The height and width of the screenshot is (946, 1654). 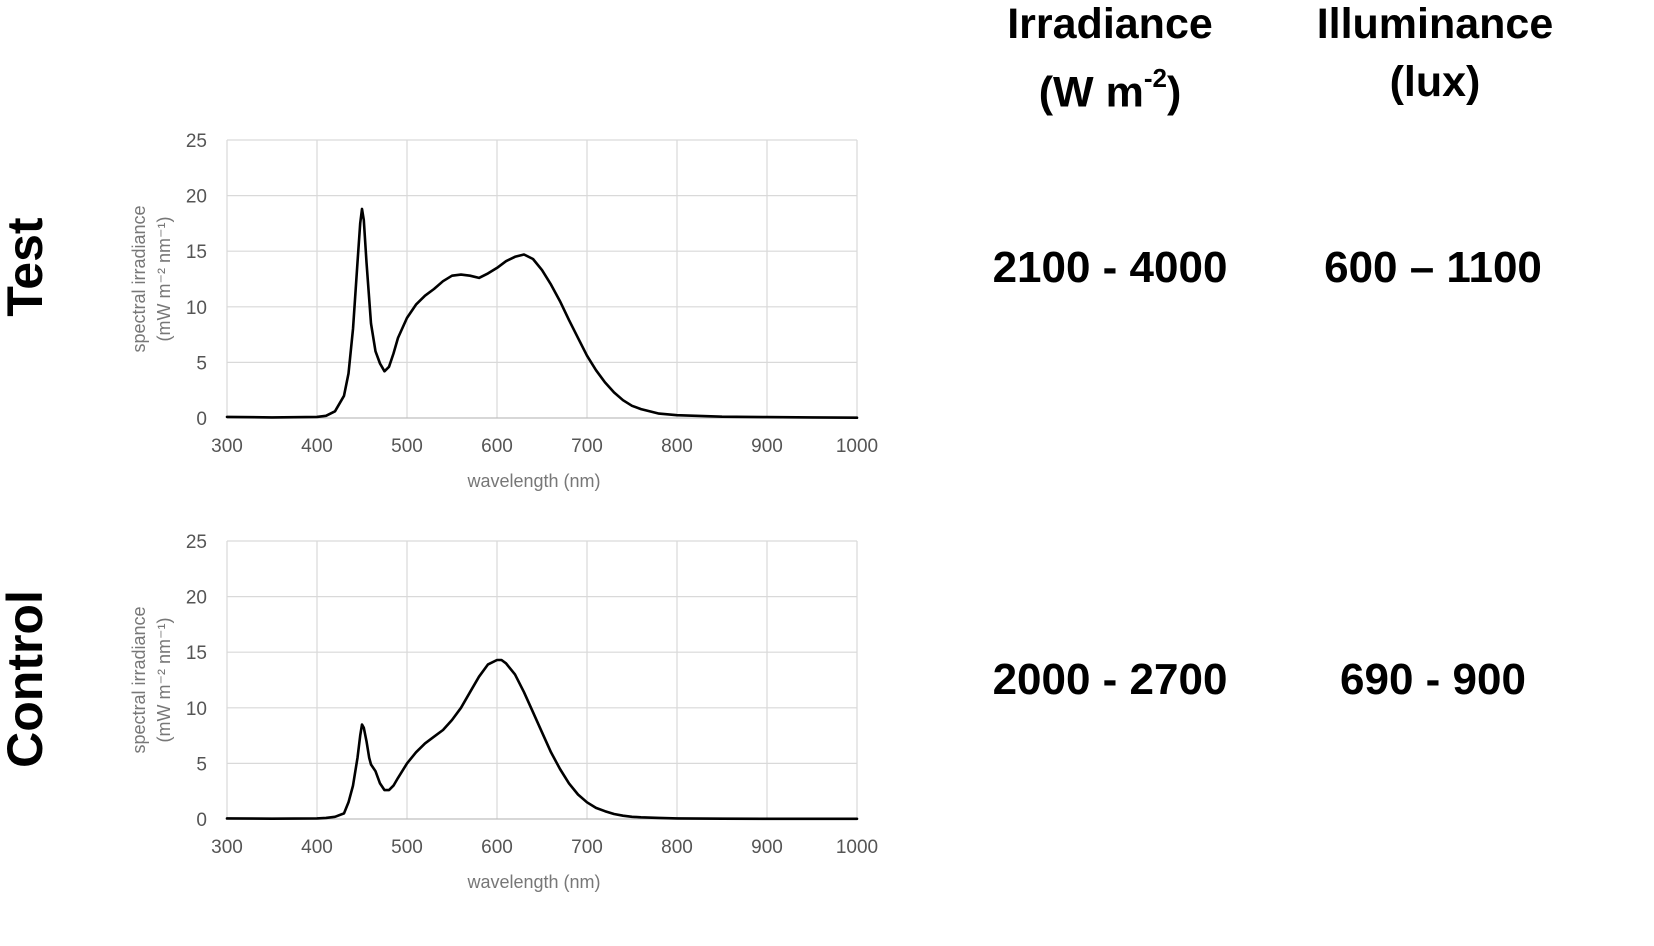 I want to click on irradiance-unit-close: ), so click(x=1174, y=92).